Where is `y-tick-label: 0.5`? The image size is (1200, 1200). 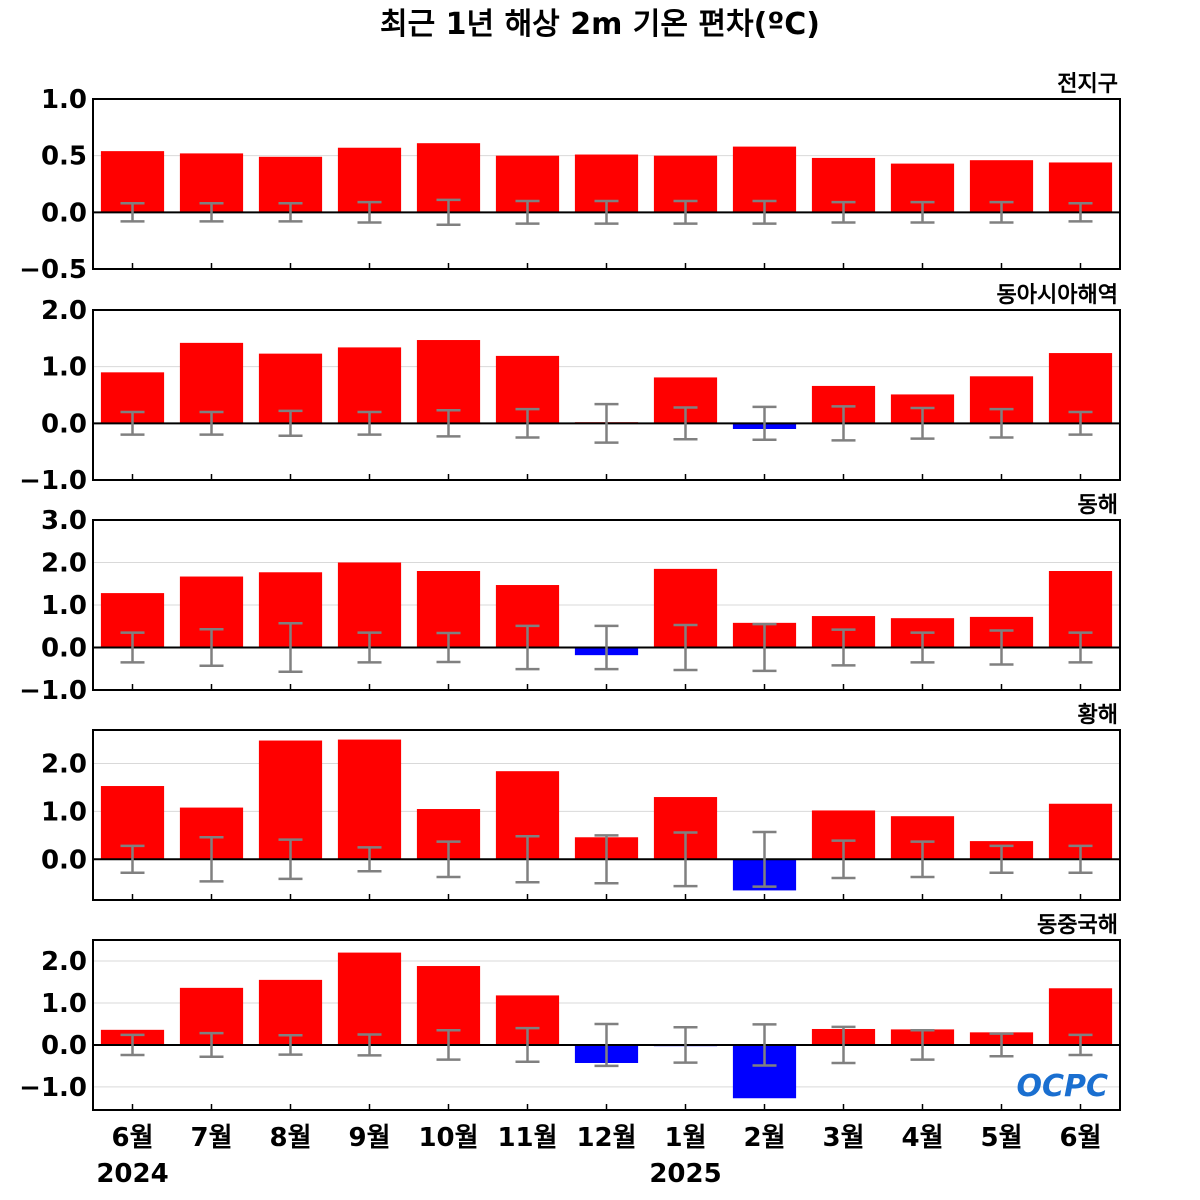
y-tick-label: 0.5 is located at coordinates (64, 157).